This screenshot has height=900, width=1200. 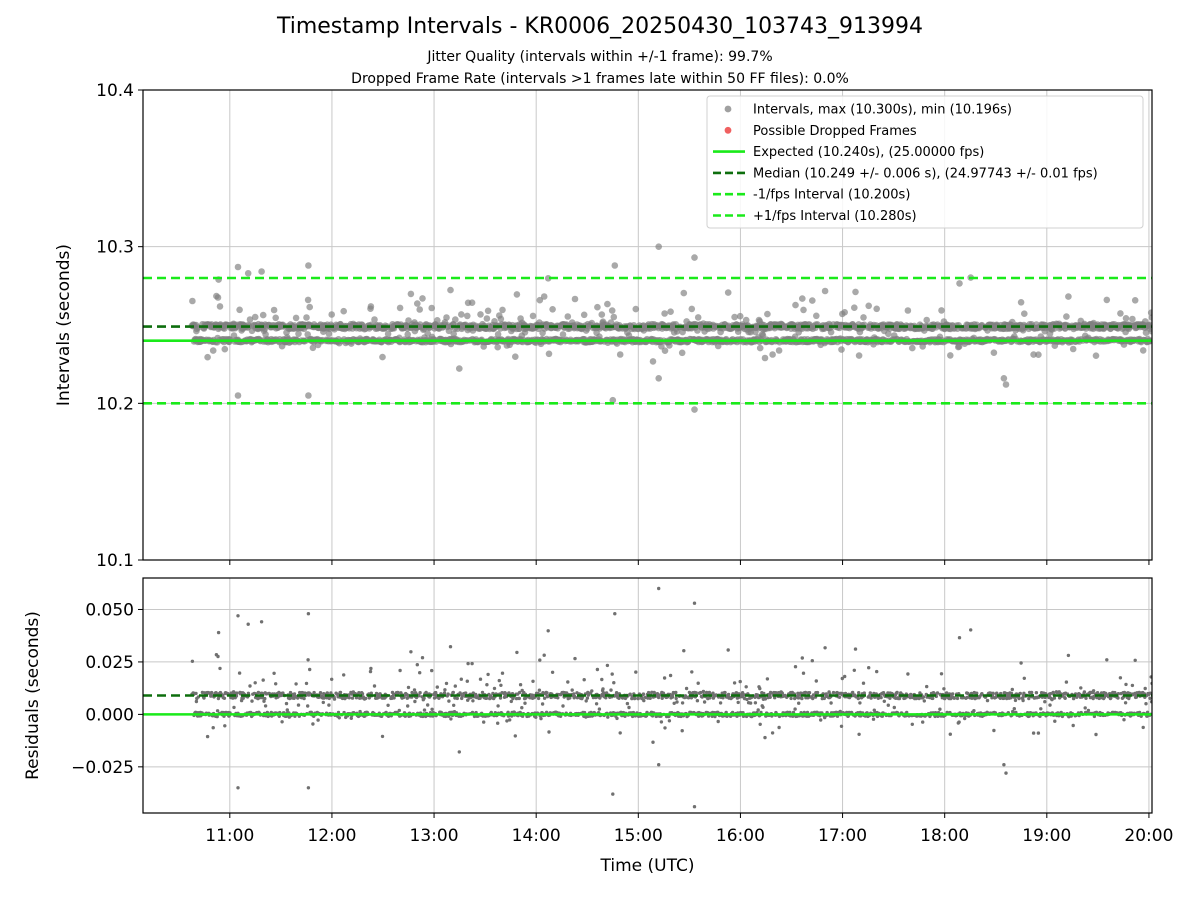 I want to click on y-axis-label: Residuals (seconds), so click(x=33, y=695).